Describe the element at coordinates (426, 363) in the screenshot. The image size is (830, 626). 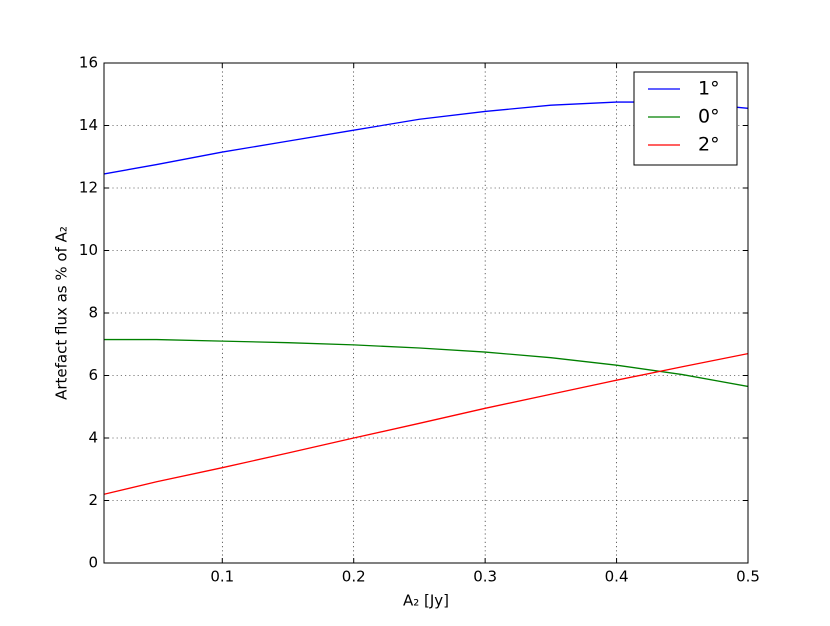
I see `series-line` at that location.